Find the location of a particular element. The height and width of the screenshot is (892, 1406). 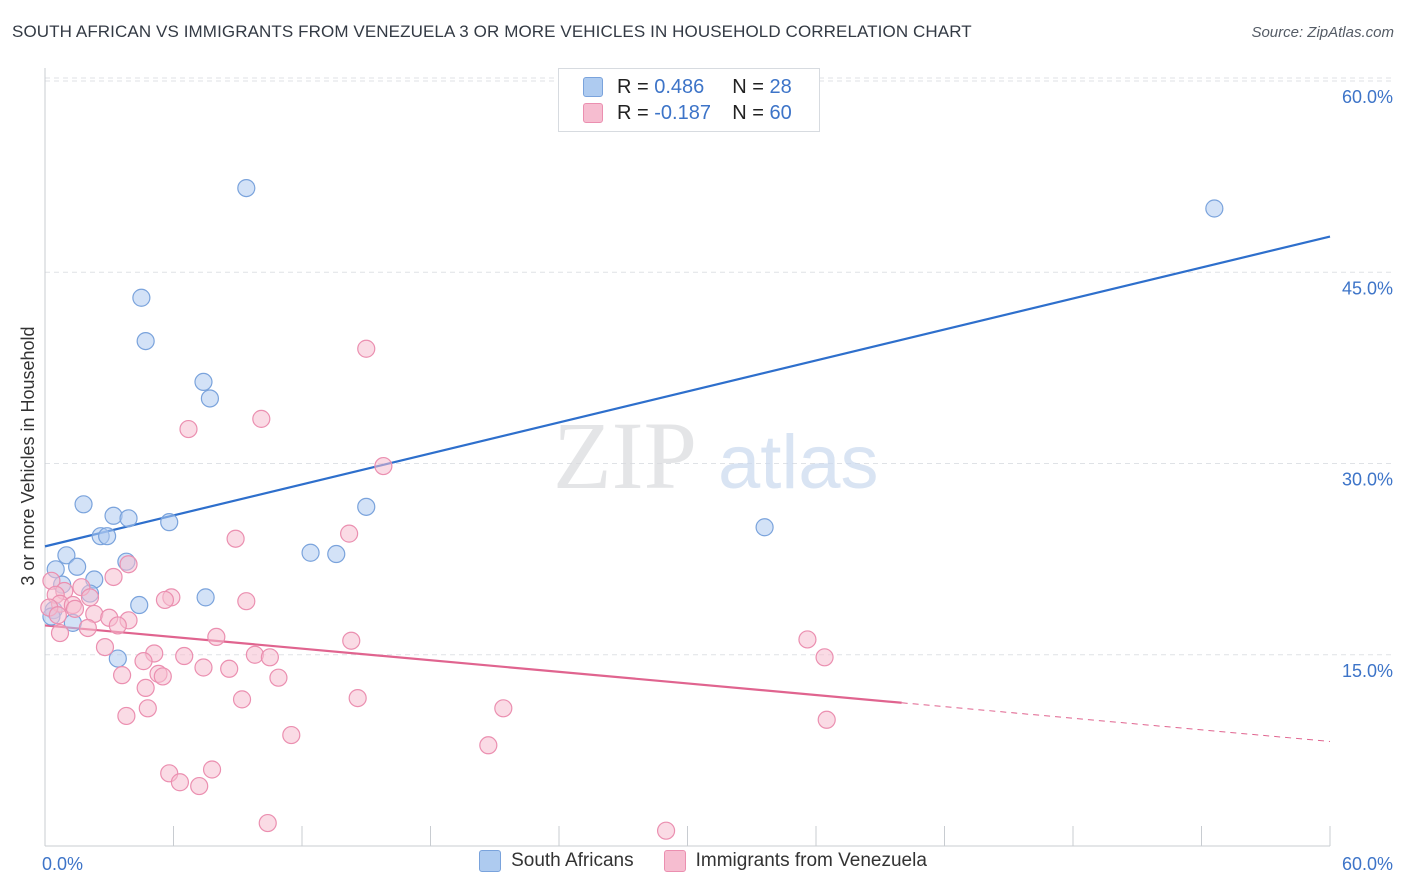

y-tick-label: 60.0% is located at coordinates (1367, 97).